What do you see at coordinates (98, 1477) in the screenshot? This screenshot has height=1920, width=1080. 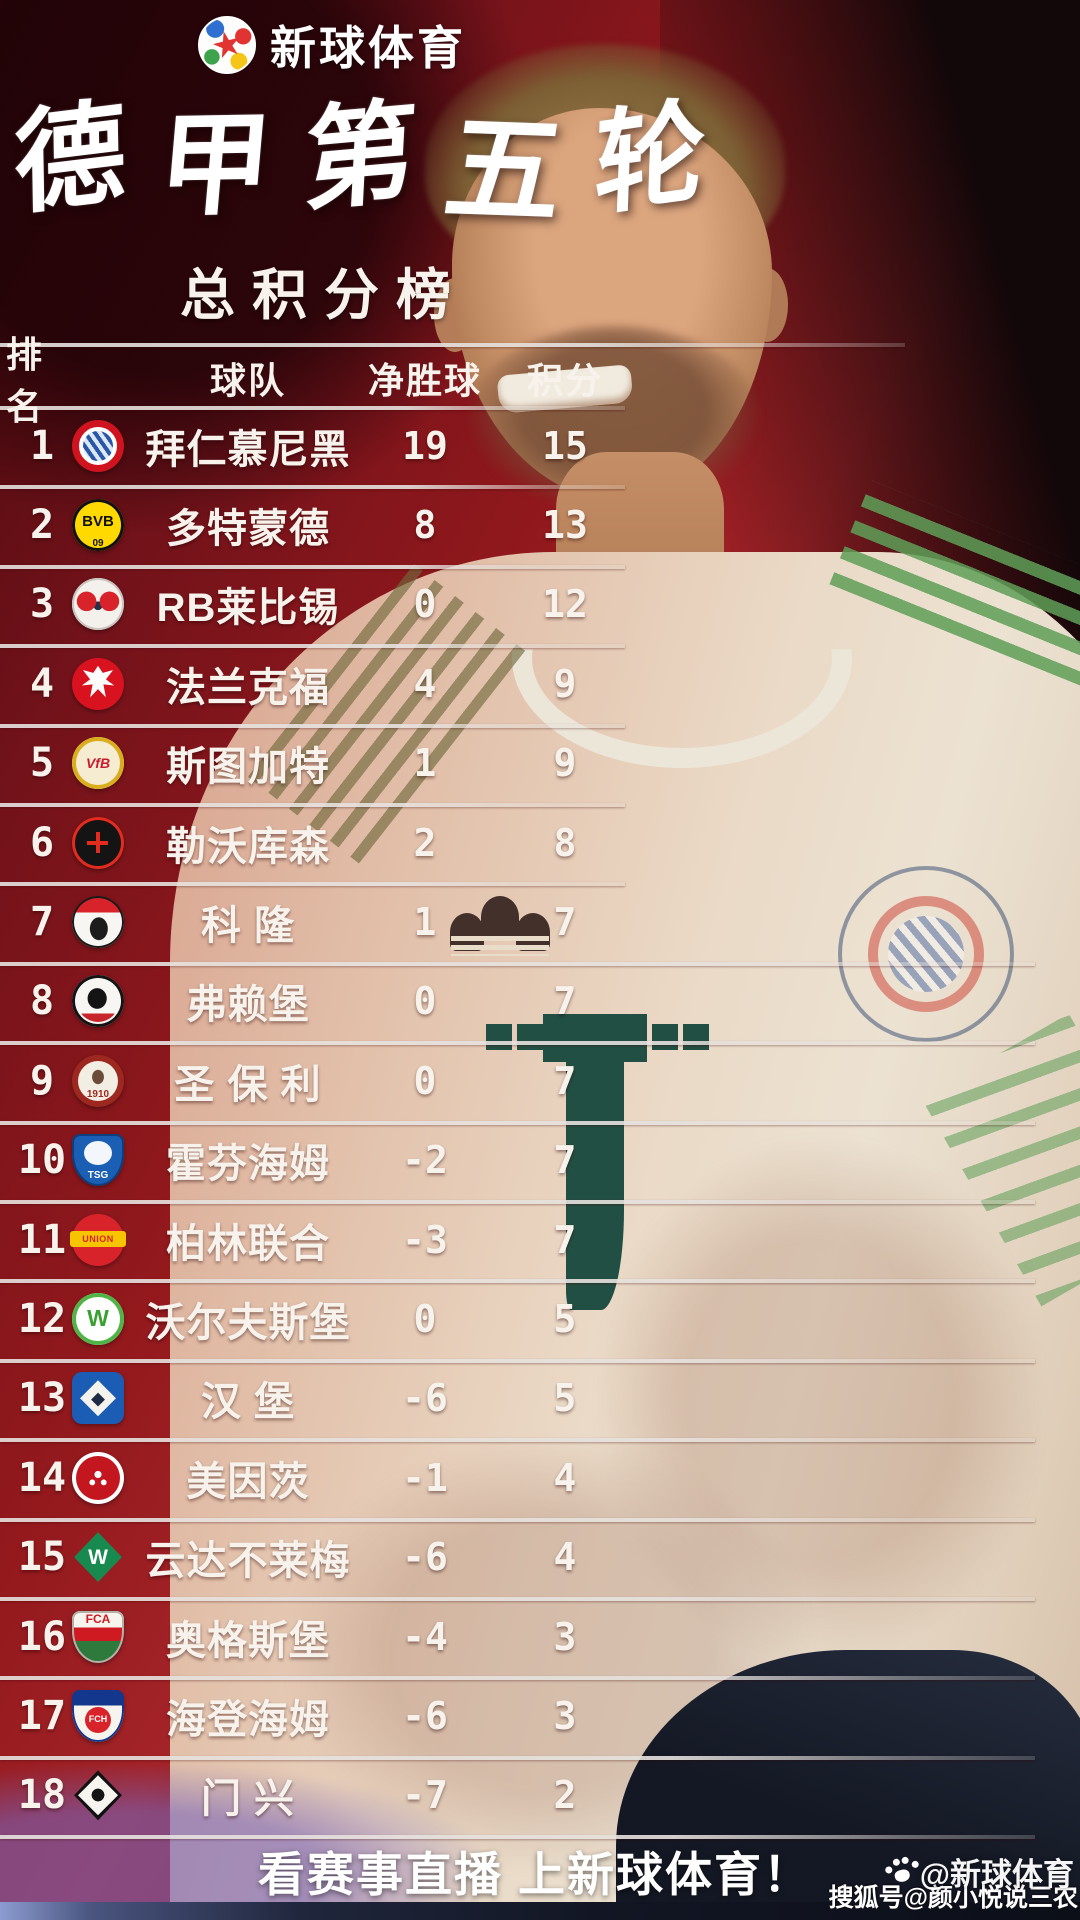 I see `team-badge-mainz` at bounding box center [98, 1477].